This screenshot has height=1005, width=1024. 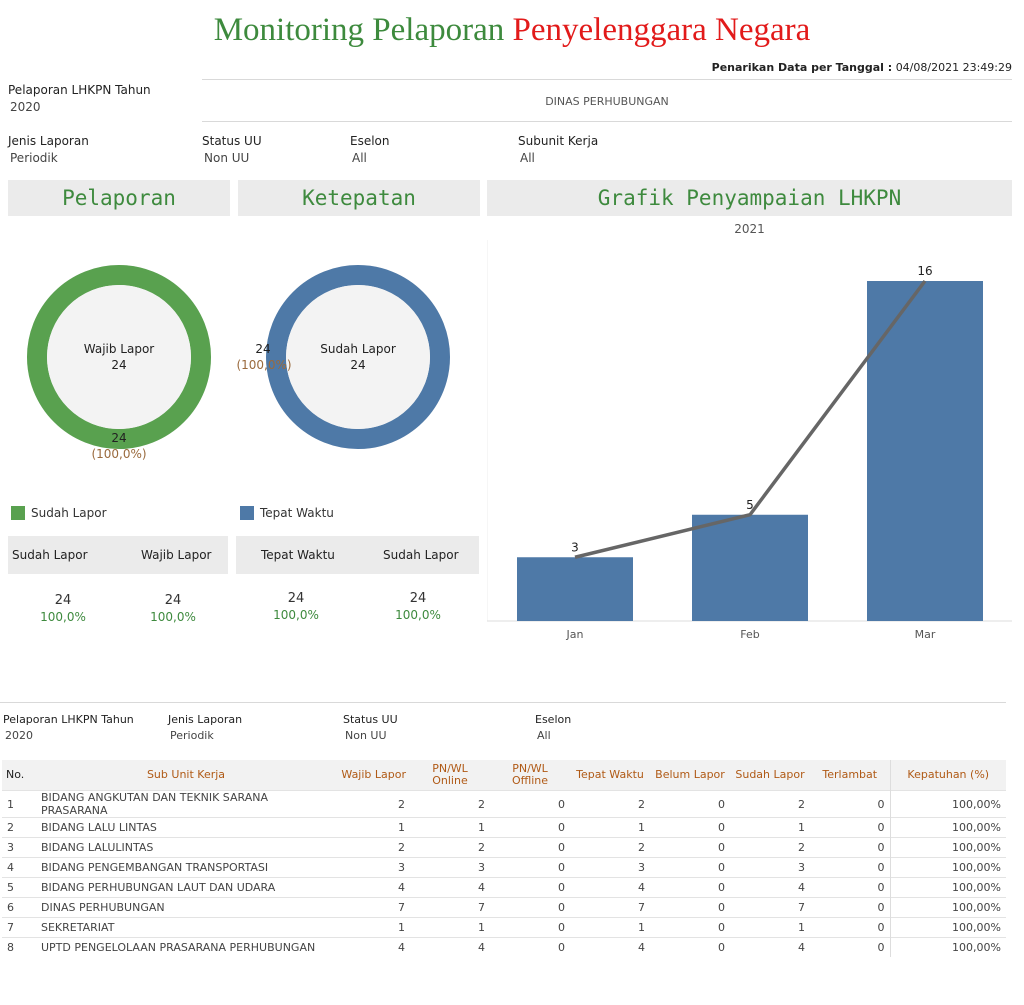 What do you see at coordinates (227, 158) in the screenshot?
I see `filter-status-value: Non UU` at bounding box center [227, 158].